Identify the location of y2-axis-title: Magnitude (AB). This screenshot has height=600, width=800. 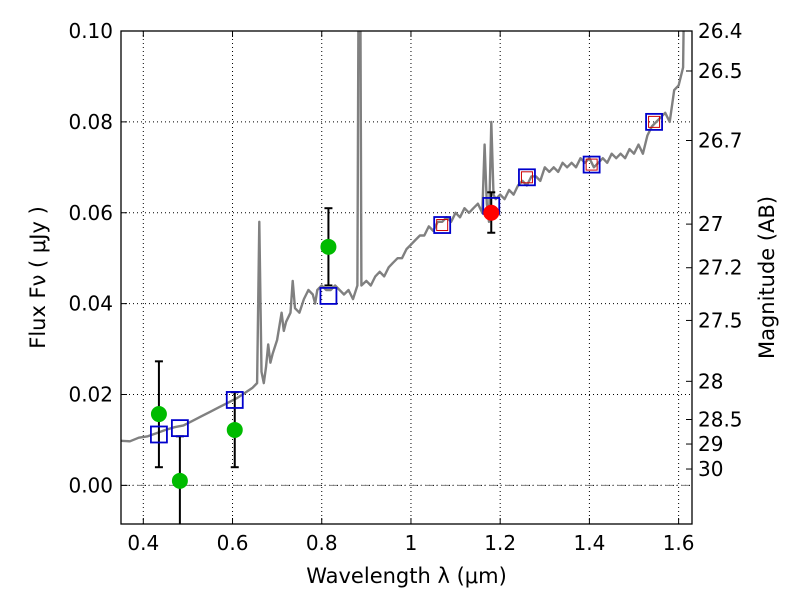
(767, 277).